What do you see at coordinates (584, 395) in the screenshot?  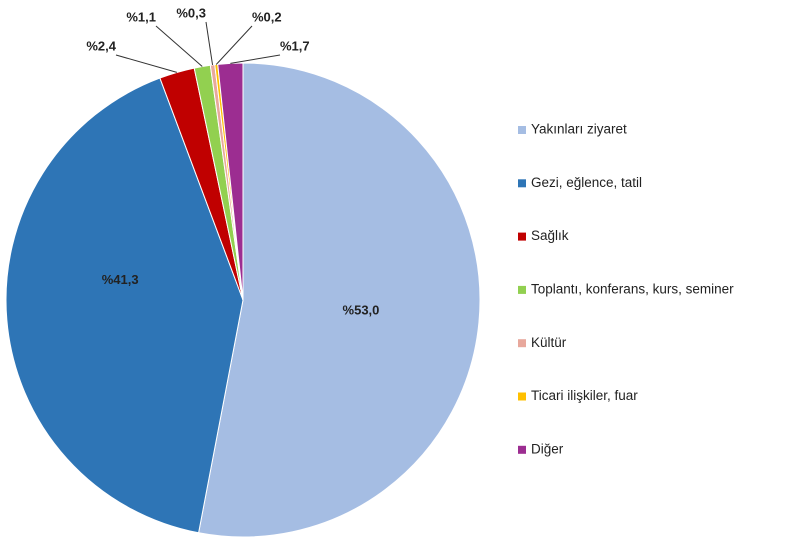 I see `legend-label: Ticari ilişkiler, fuar` at bounding box center [584, 395].